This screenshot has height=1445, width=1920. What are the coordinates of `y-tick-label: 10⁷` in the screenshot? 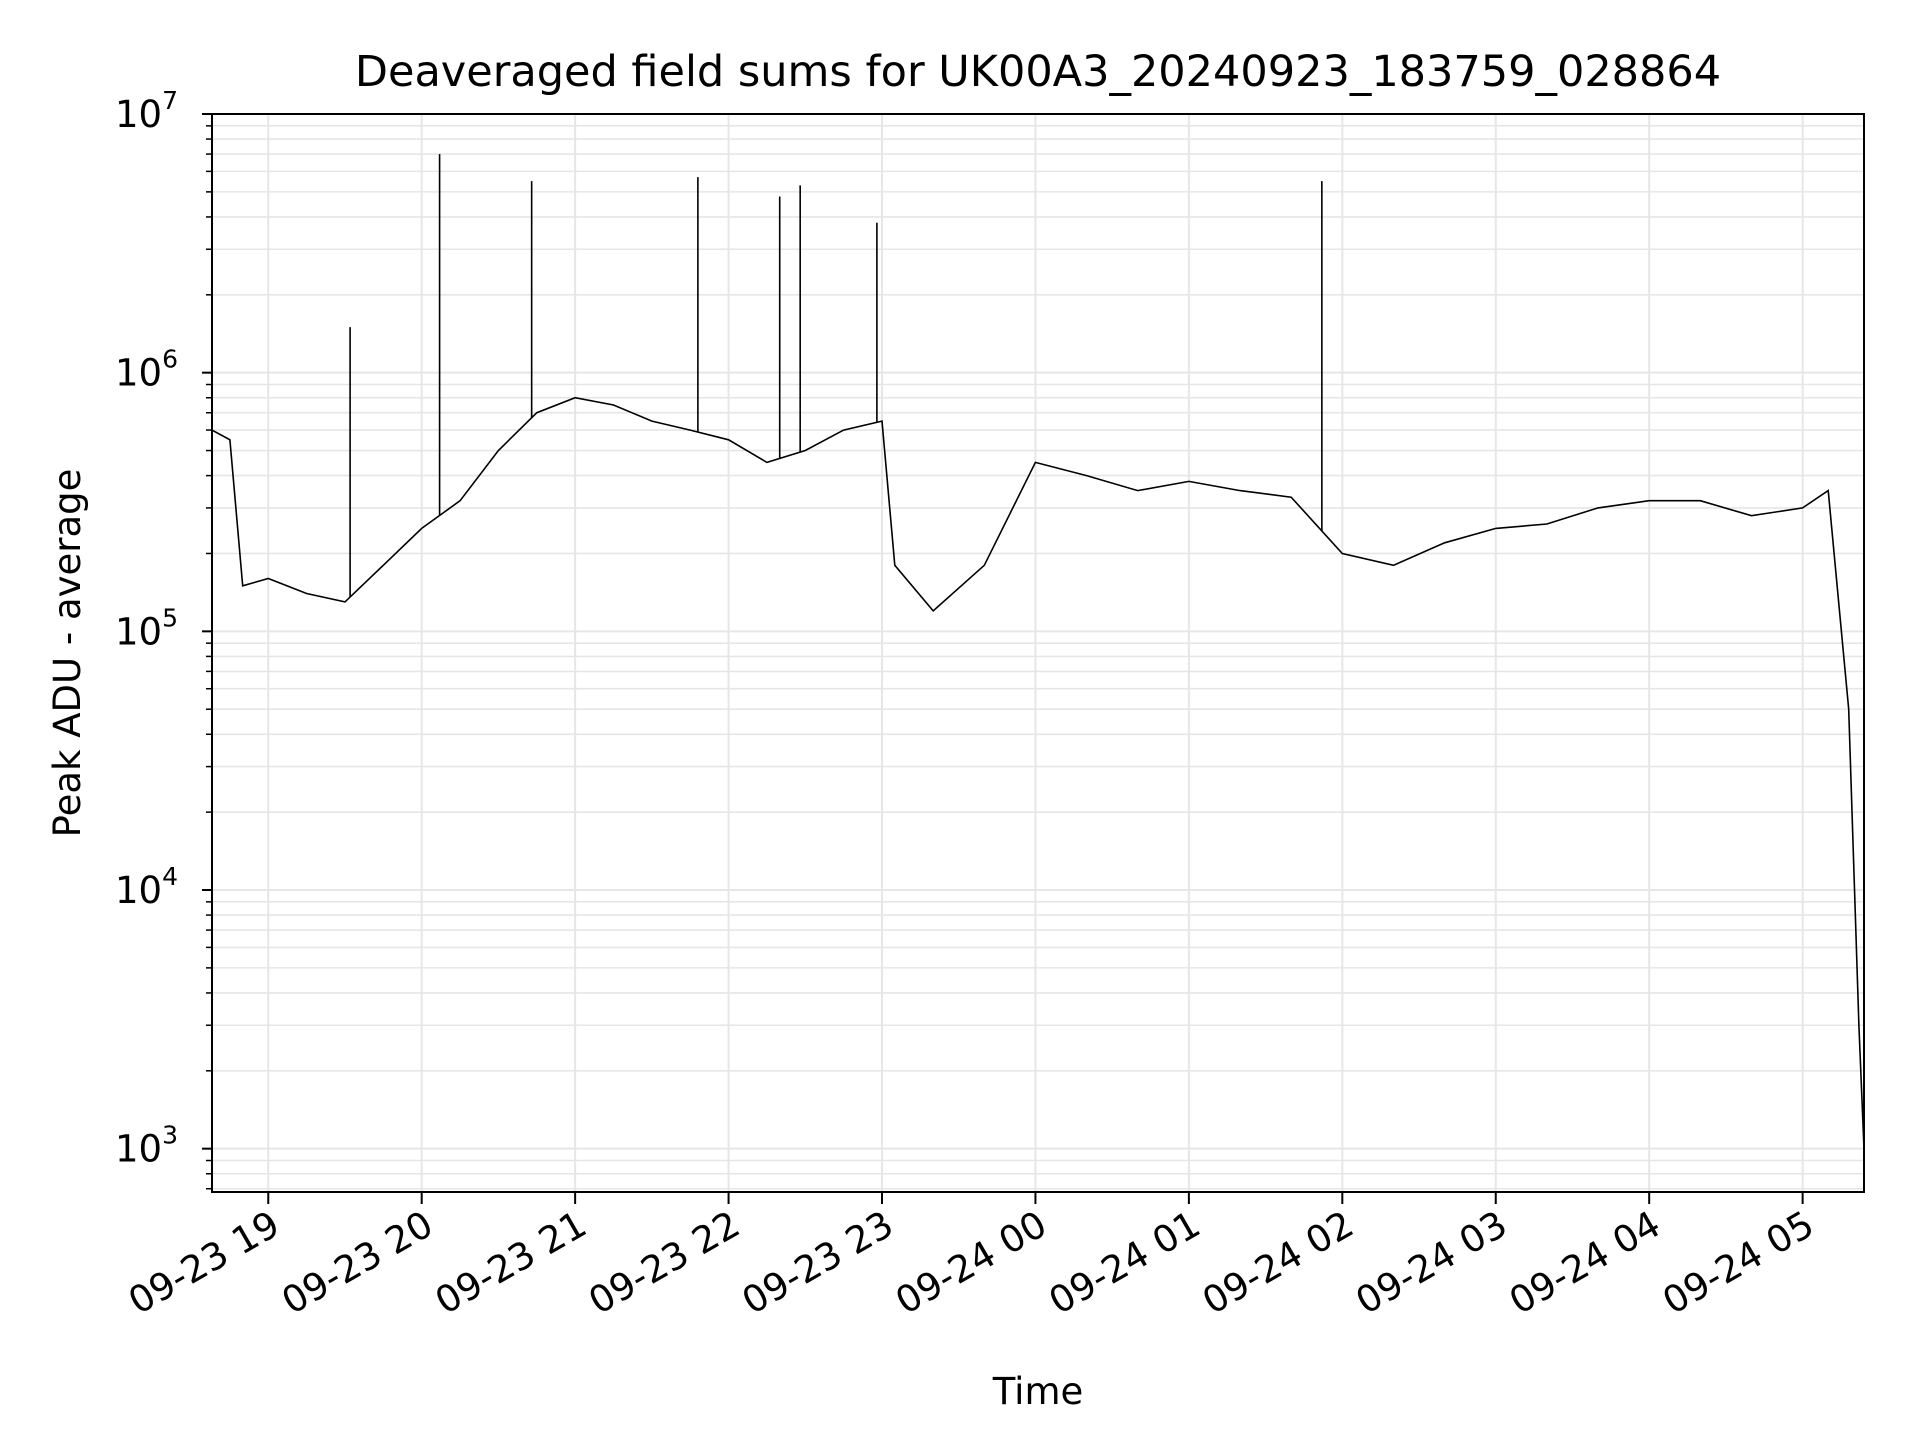 It's located at (146, 111).